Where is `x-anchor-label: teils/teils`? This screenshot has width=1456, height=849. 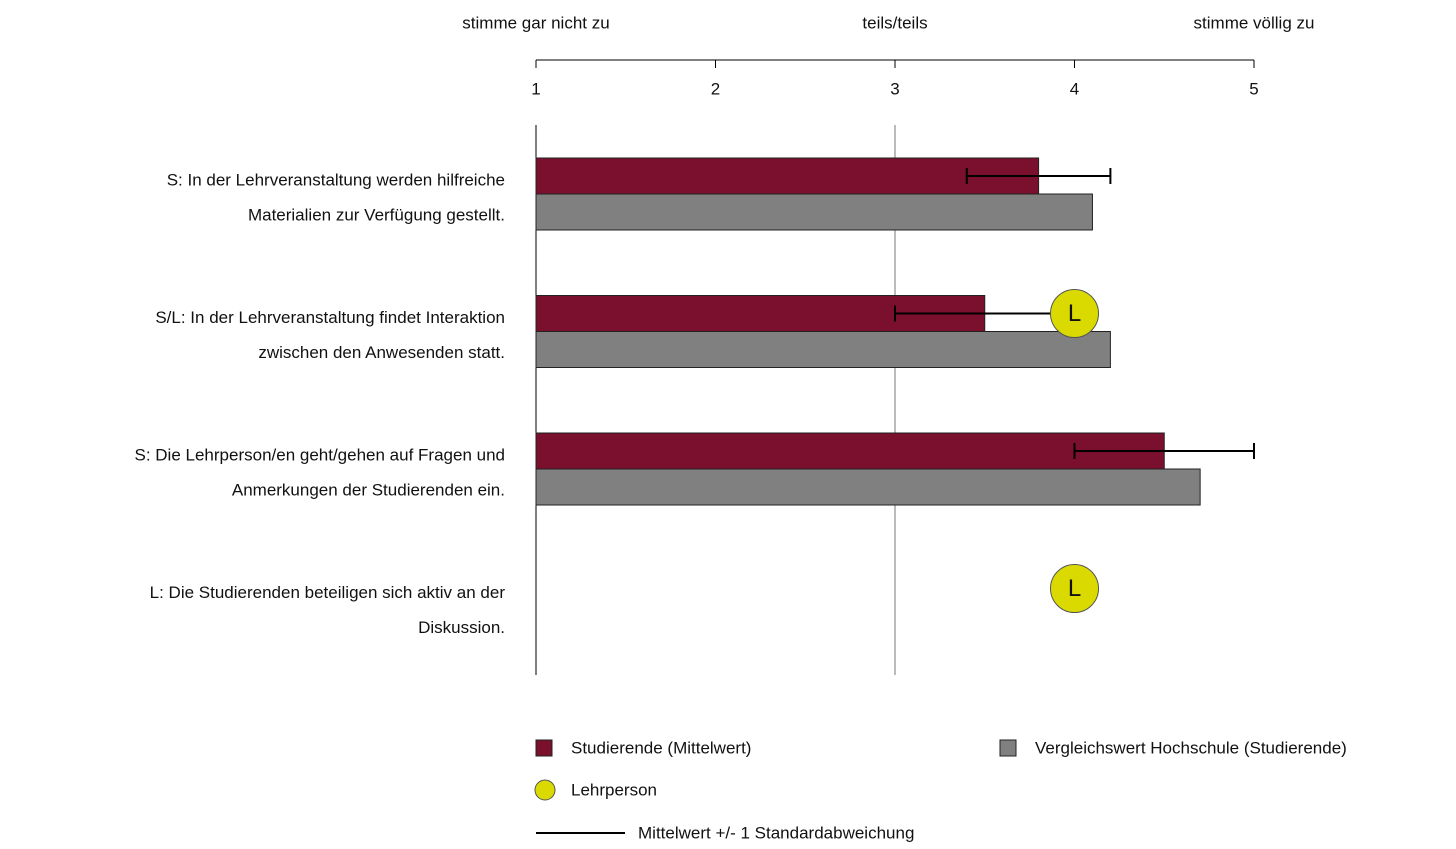 x-anchor-label: teils/teils is located at coordinates (894, 22).